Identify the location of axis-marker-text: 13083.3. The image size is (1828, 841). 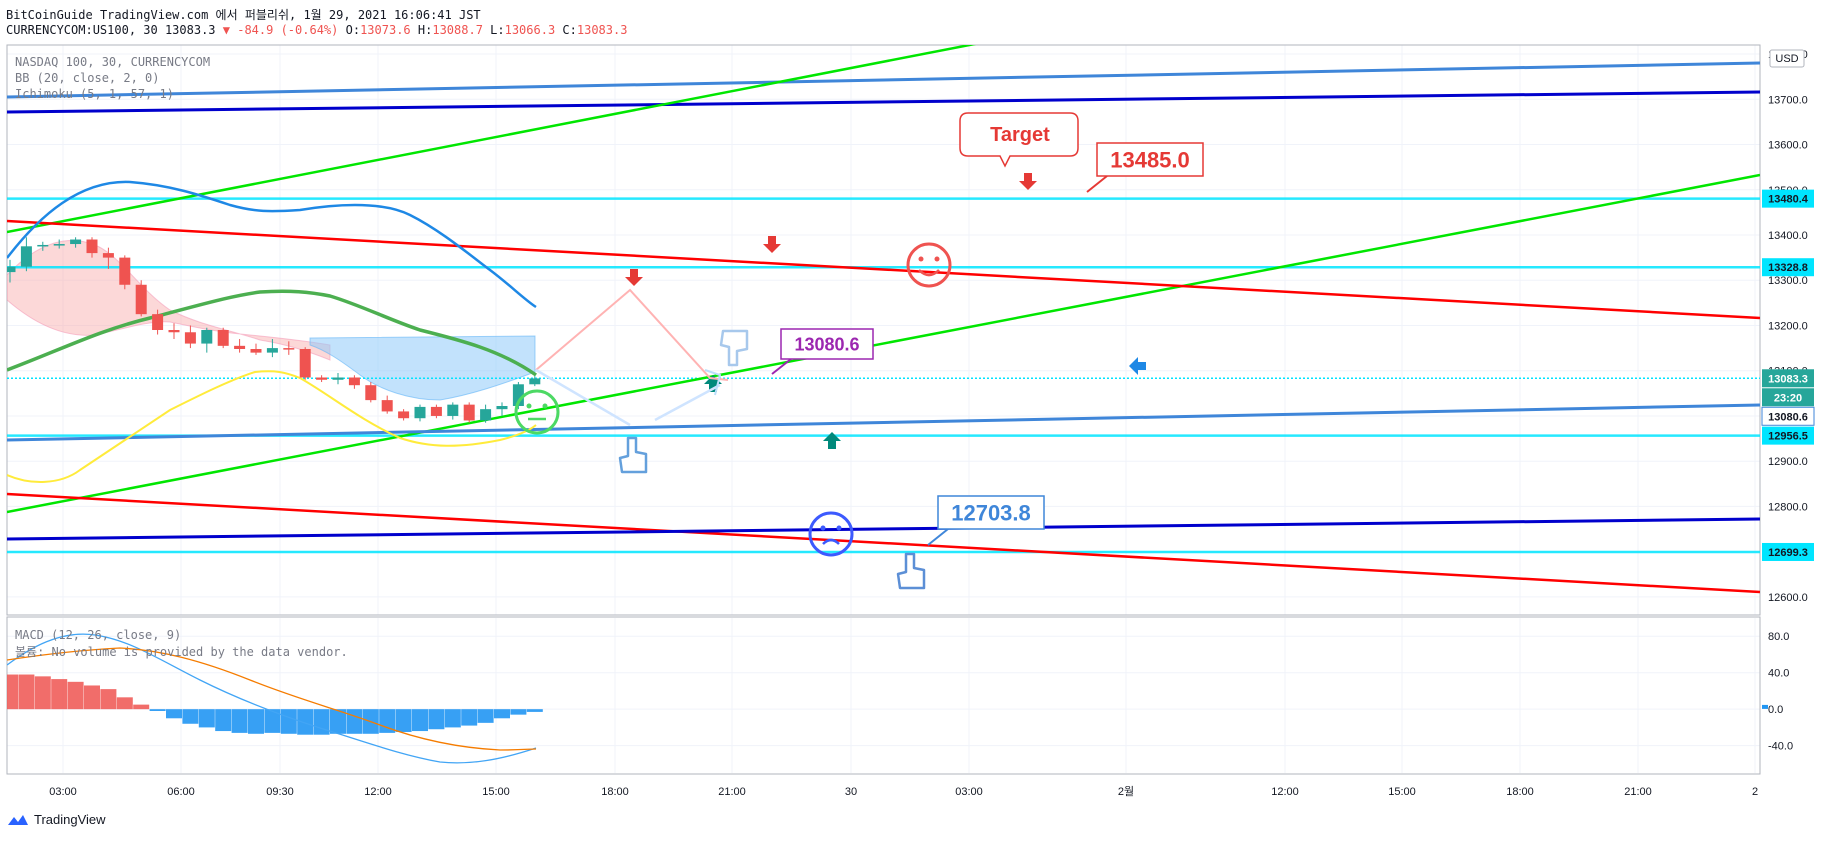
(1788, 379).